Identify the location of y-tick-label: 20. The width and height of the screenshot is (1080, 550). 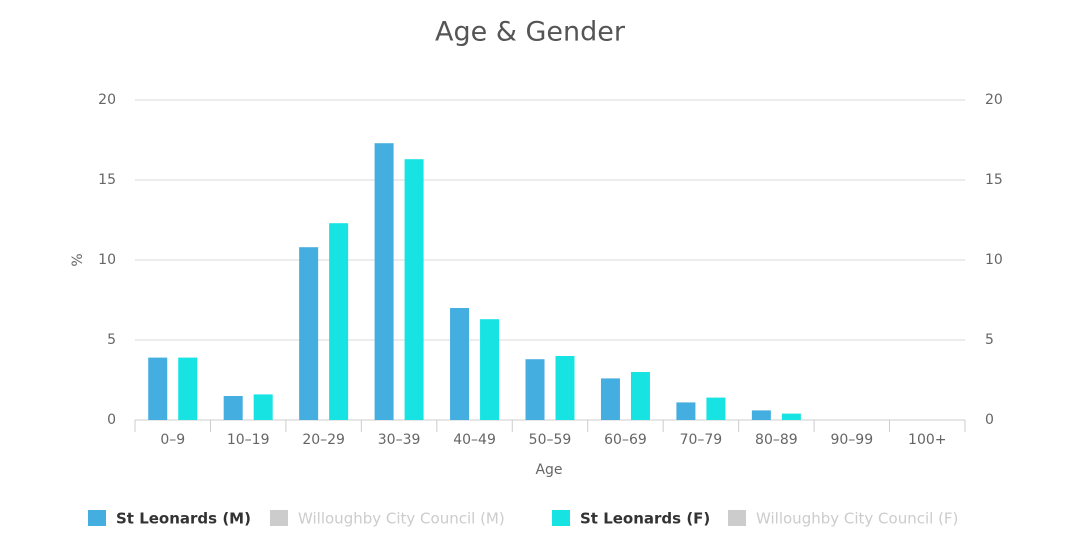
(107, 100).